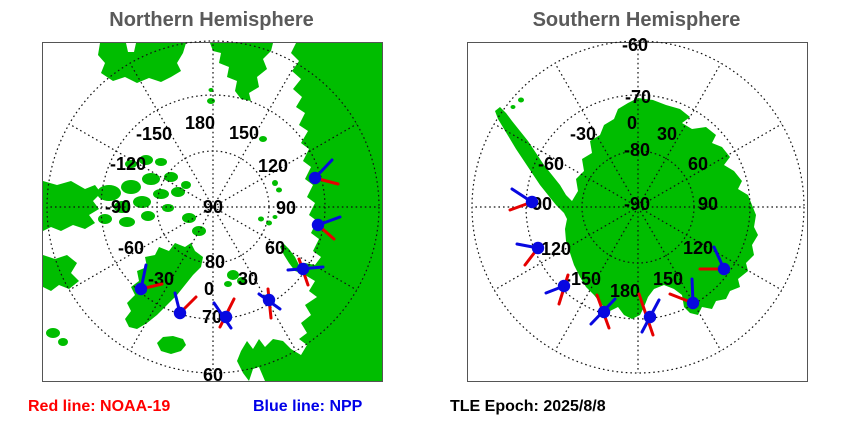  Describe the element at coordinates (142, 63) in the screenshot. I see `land-alaska` at that location.